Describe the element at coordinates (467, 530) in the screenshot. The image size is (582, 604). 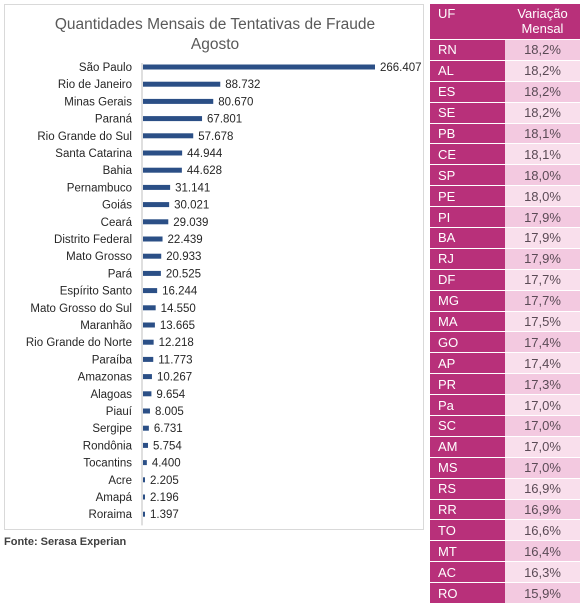
I see `uf-cell: TO` at that location.